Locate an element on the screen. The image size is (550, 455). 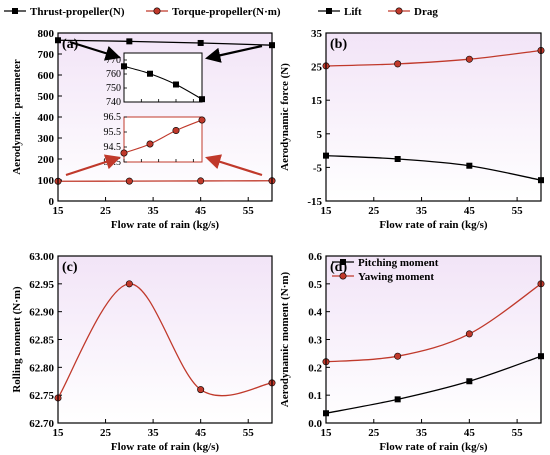
legend-d: Pitching moment Yawing moment is located at coordinates (385, 270).